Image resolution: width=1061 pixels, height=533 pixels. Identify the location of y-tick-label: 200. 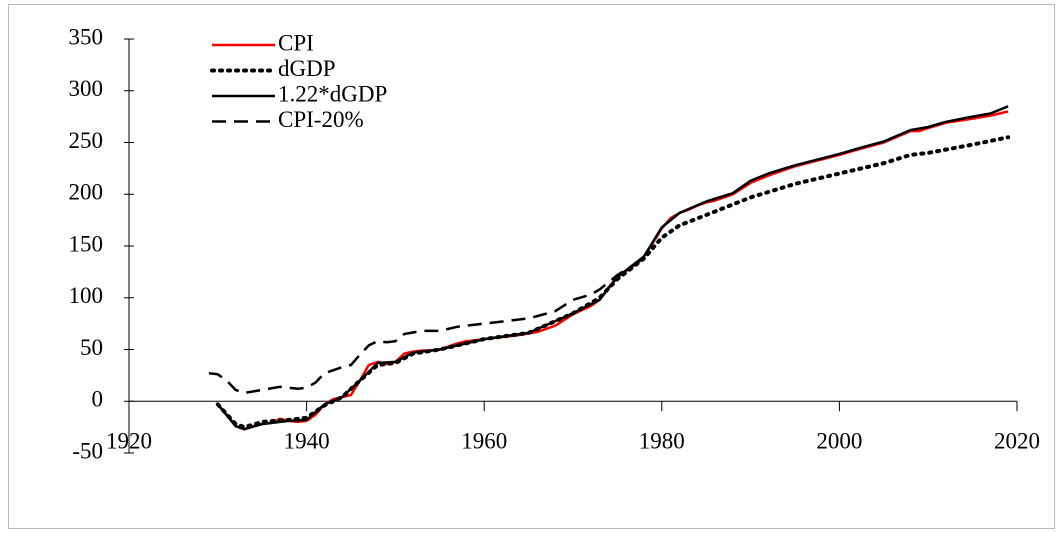
(86, 192).